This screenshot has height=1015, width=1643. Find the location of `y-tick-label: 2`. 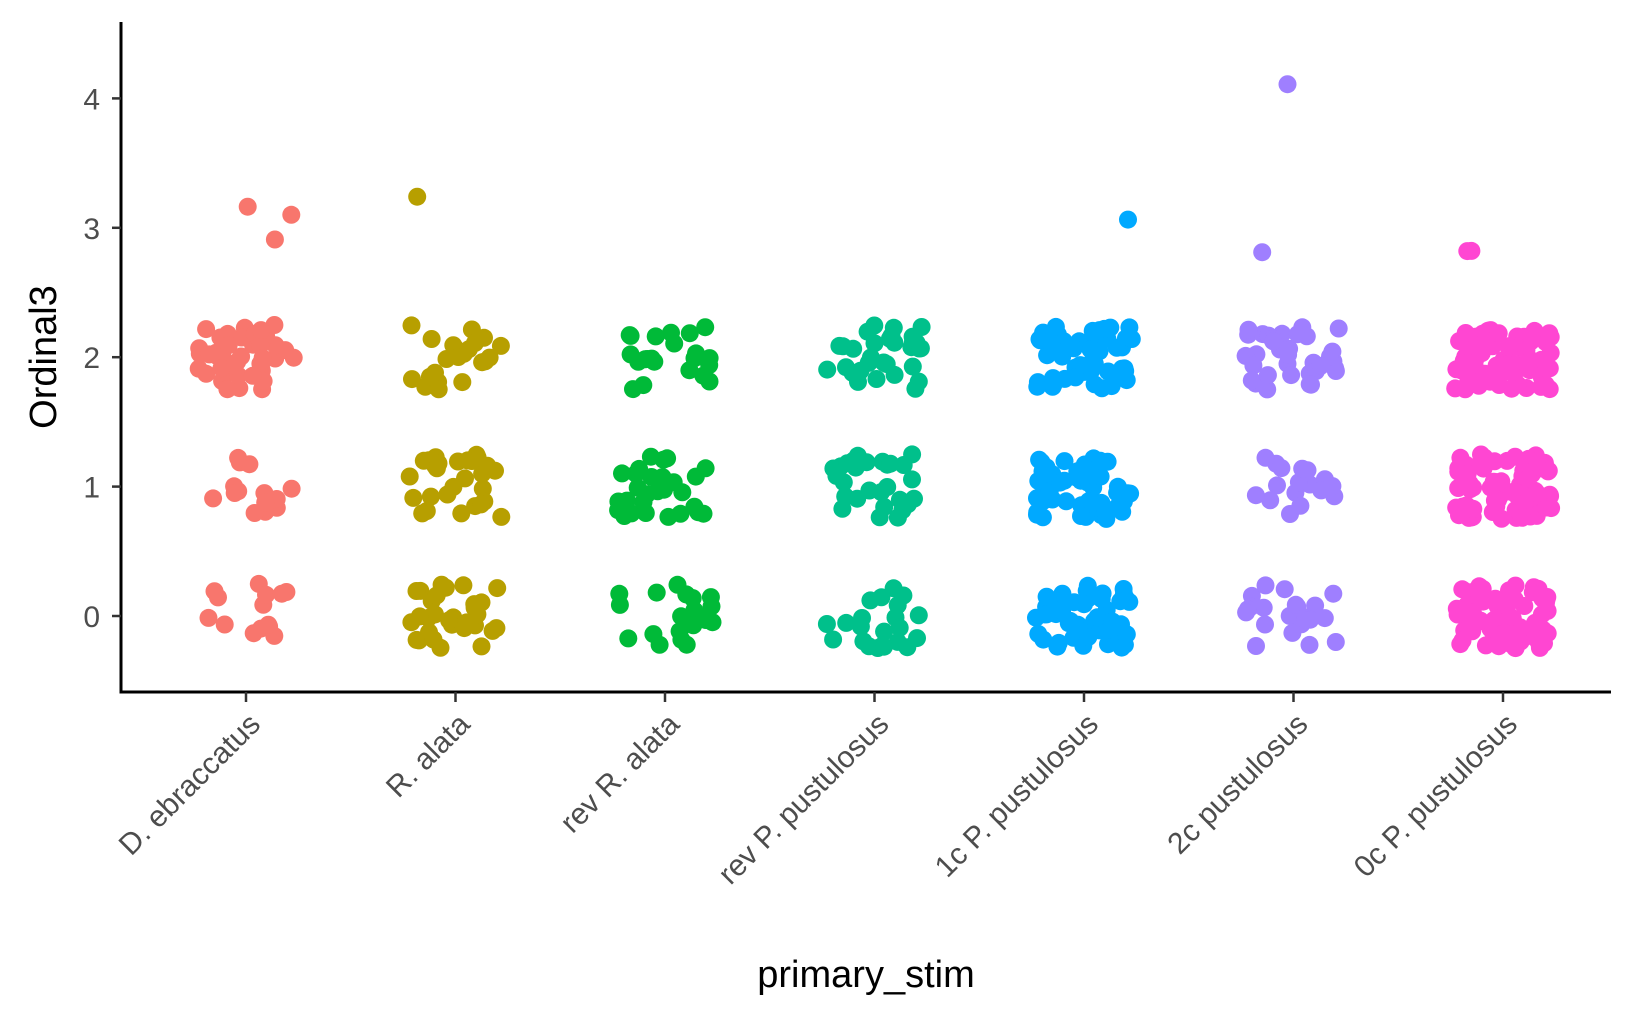

y-tick-label: 2 is located at coordinates (91, 358).